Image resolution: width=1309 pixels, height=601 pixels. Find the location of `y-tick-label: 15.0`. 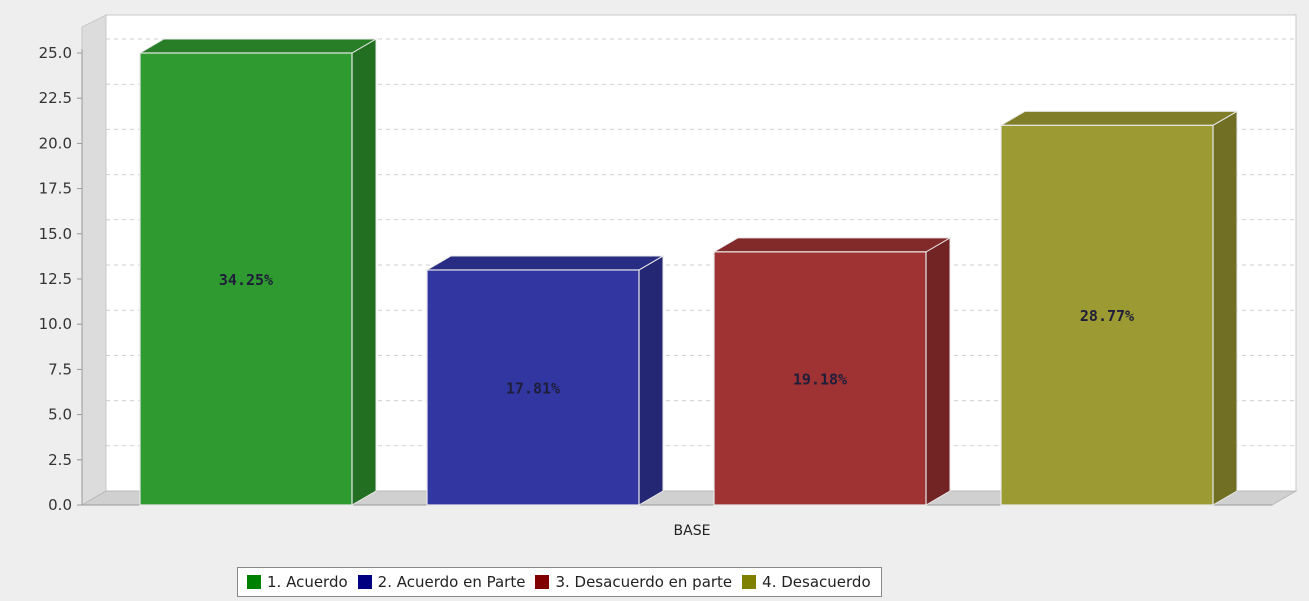

y-tick-label: 15.0 is located at coordinates (55, 234).